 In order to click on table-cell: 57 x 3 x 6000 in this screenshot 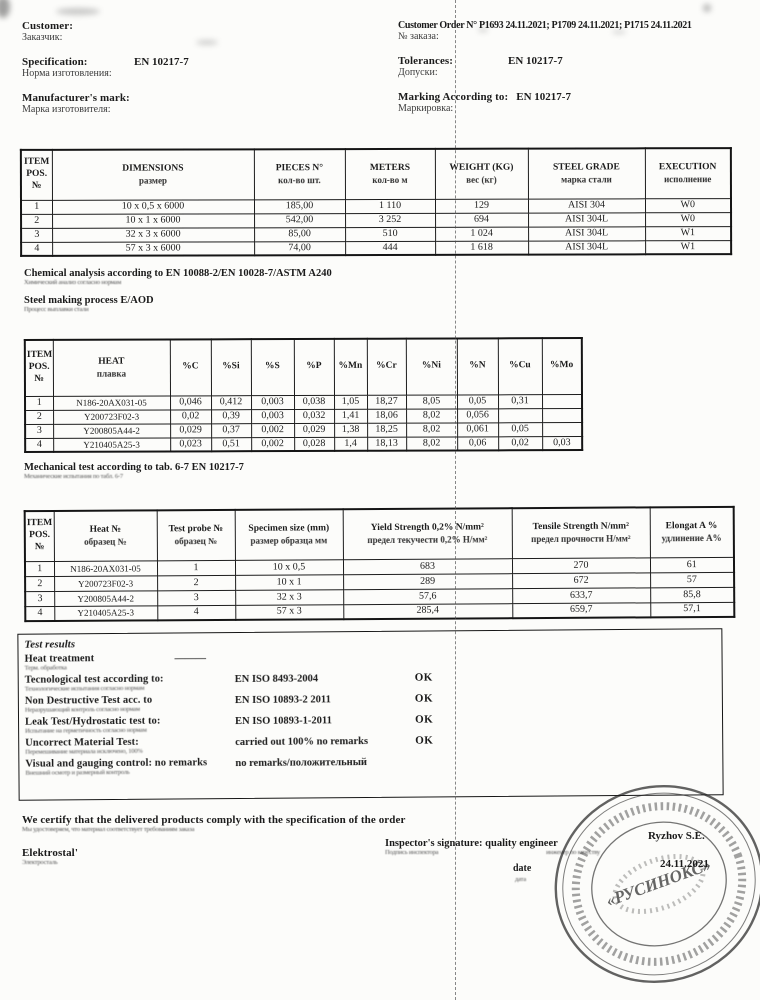, I will do `click(153, 248)`.